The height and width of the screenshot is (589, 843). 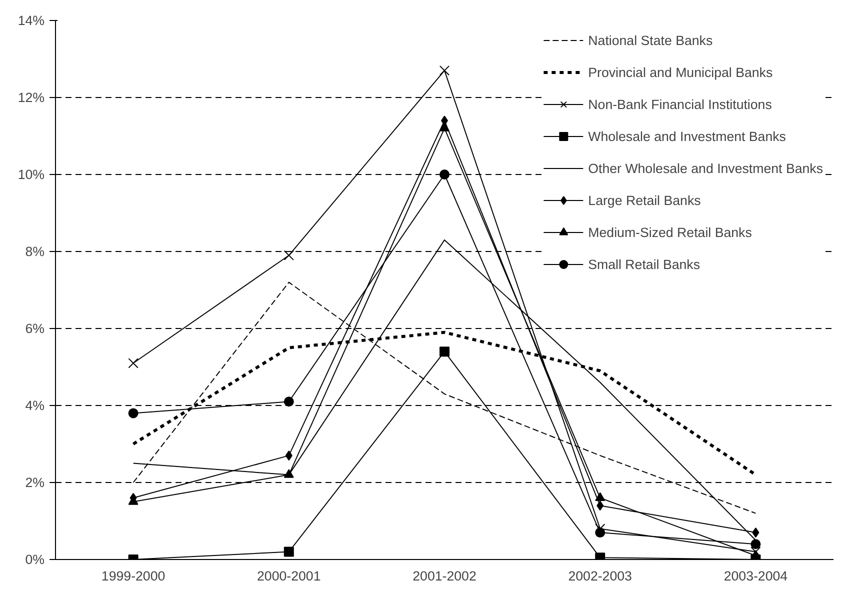 What do you see at coordinates (670, 232) in the screenshot?
I see `legend-label: Medium-Sized Retail Banks` at bounding box center [670, 232].